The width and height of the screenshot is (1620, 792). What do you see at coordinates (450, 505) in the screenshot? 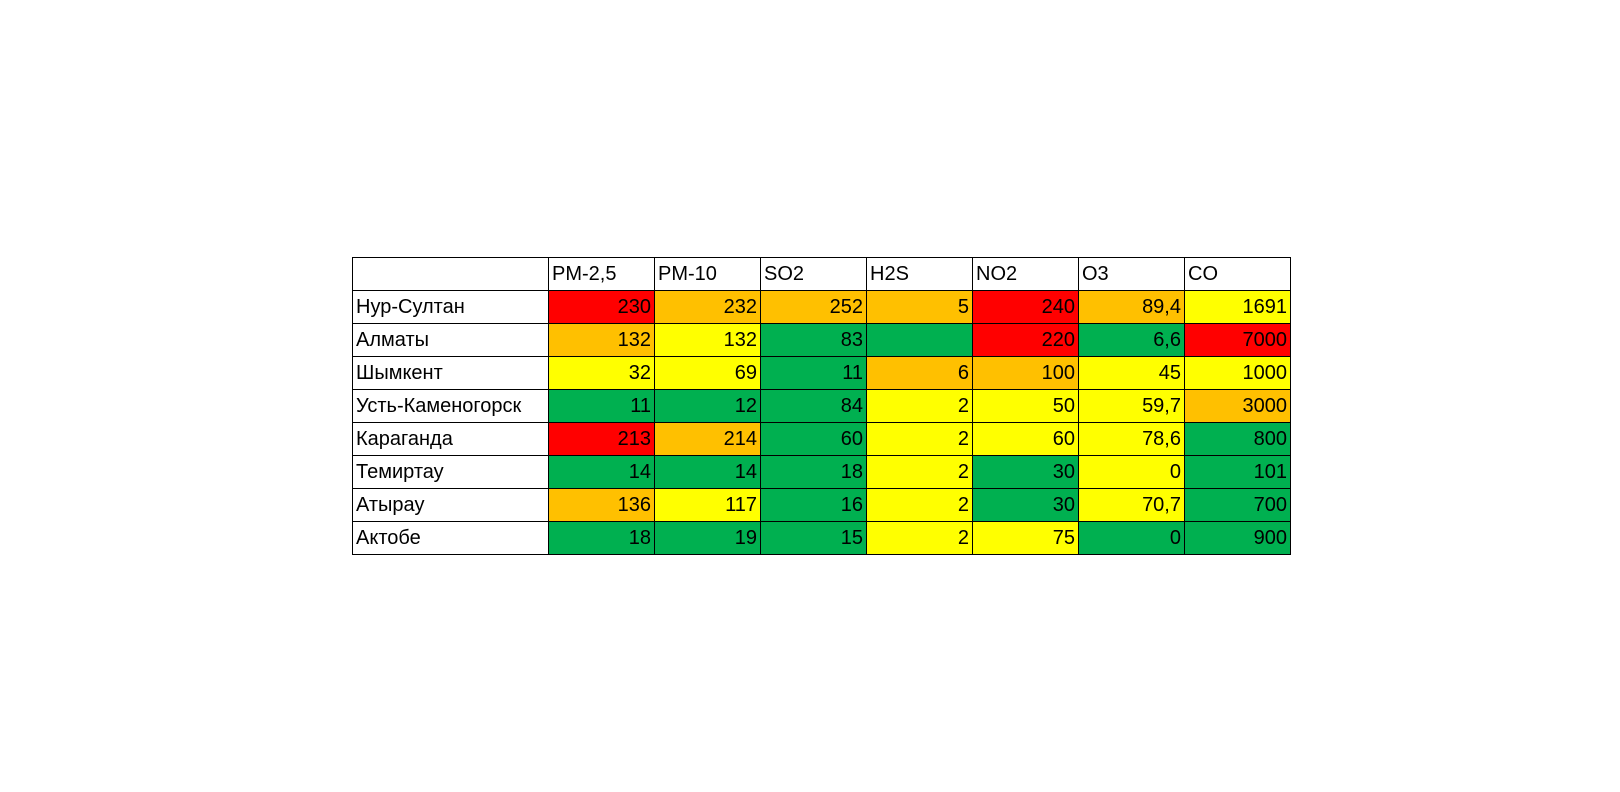
I see `city-name-cell: Атырау` at bounding box center [450, 505].